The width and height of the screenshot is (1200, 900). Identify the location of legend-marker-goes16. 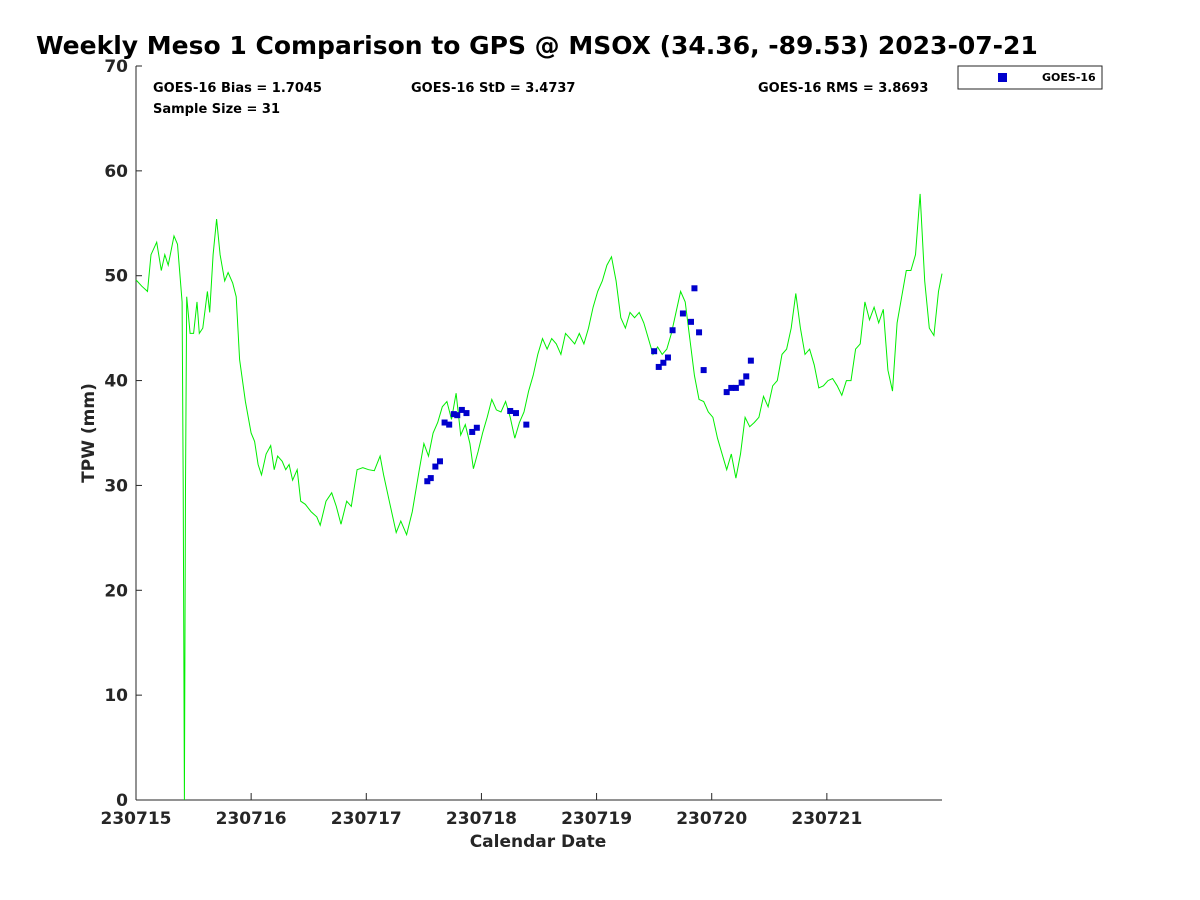
(1002, 77).